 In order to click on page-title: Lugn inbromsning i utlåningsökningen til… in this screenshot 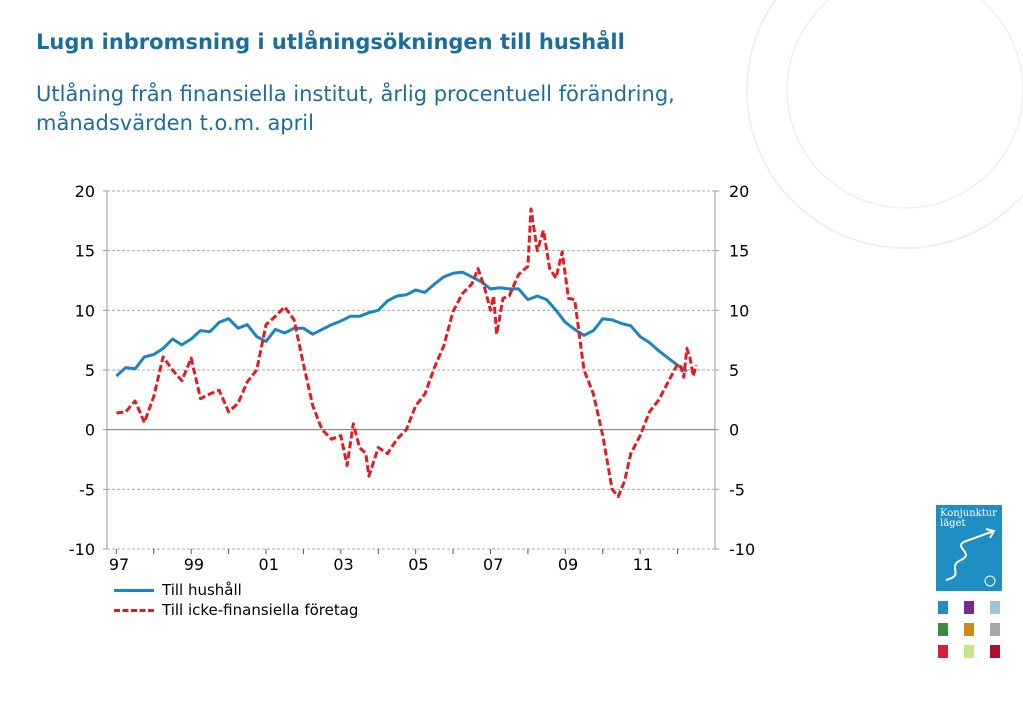, I will do `click(330, 42)`.